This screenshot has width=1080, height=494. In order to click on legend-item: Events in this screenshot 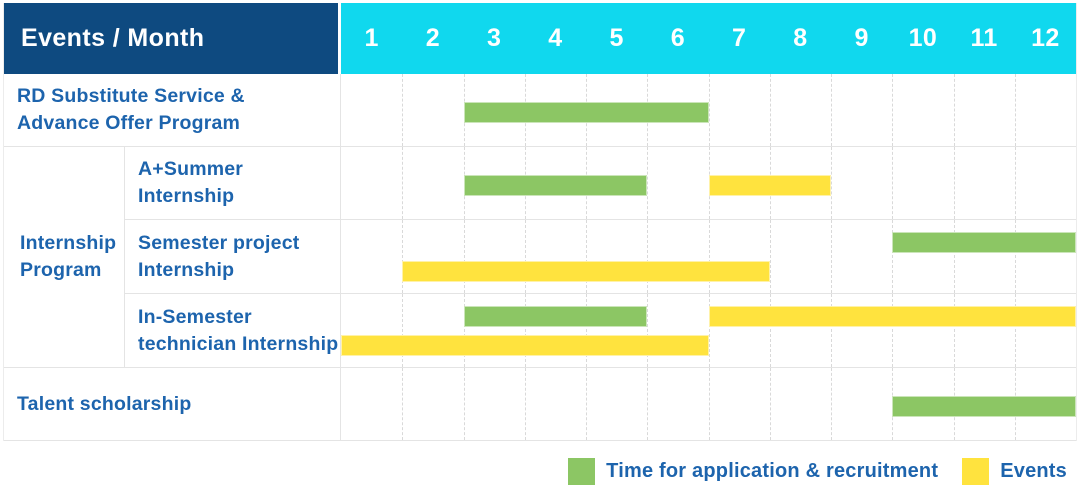, I will do `click(1014, 471)`.